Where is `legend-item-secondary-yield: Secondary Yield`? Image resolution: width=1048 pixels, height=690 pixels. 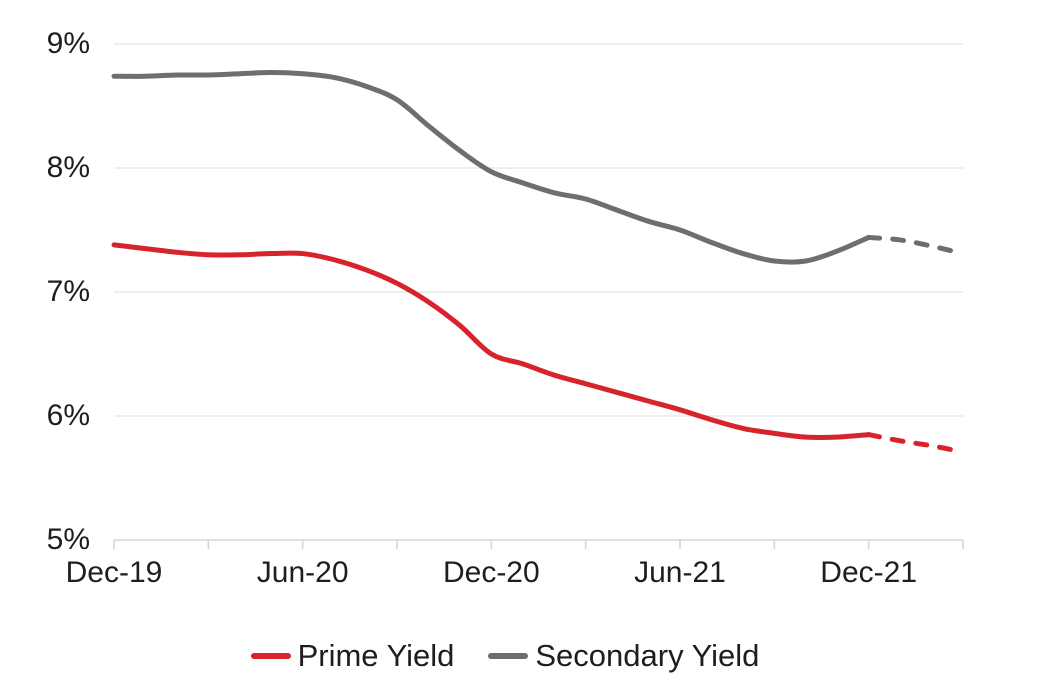
legend-item-secondary-yield: Secondary Yield is located at coordinates (623, 656).